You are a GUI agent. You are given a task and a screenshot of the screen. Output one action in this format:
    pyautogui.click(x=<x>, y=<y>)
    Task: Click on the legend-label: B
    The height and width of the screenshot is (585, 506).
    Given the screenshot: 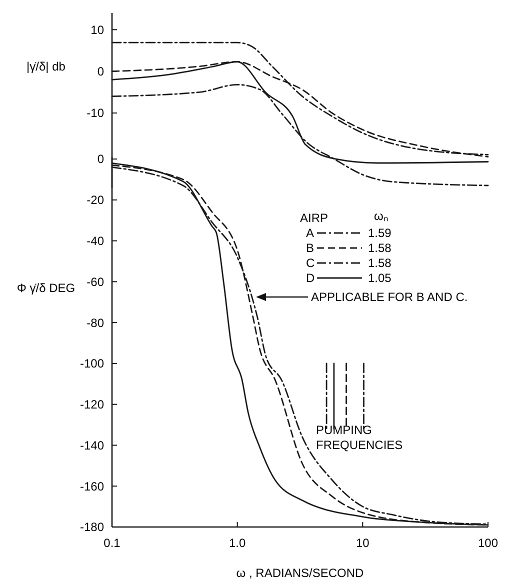 What is the action you would take?
    pyautogui.click(x=310, y=248)
    